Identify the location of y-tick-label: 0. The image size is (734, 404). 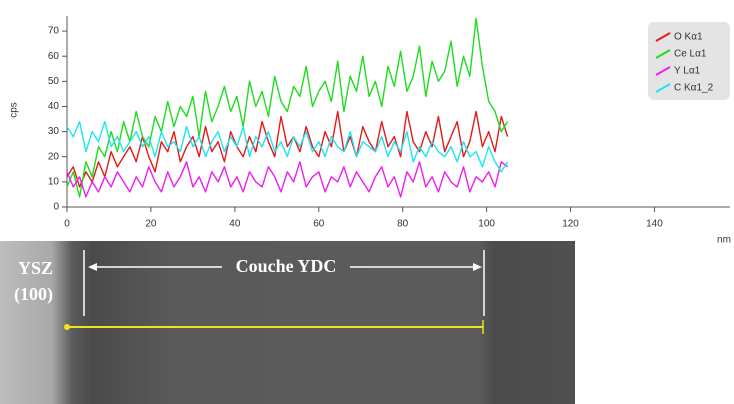
(56, 207).